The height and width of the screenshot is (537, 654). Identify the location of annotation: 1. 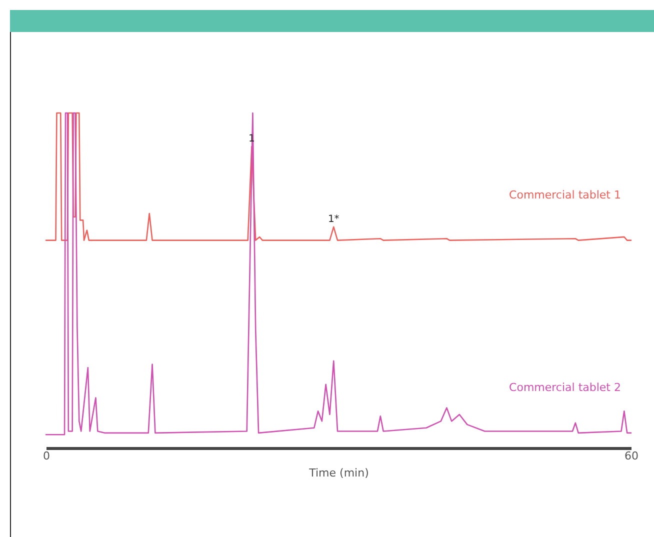
(251, 139).